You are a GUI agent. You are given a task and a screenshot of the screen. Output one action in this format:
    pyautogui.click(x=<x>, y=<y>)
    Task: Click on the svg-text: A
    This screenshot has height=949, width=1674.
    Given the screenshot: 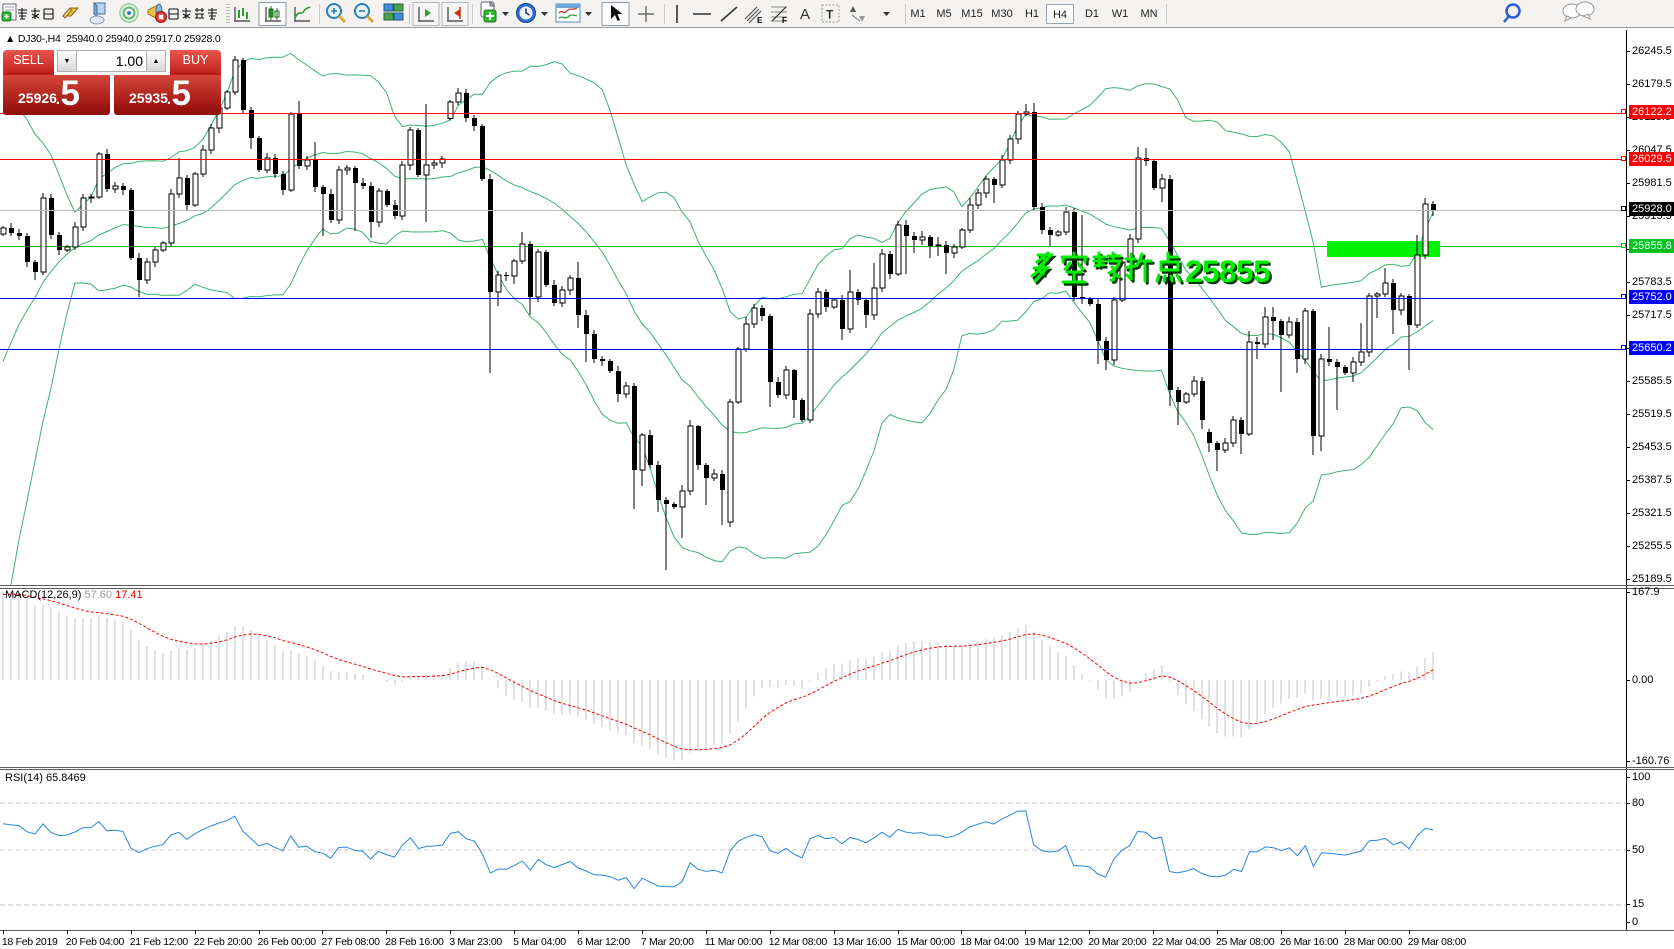 What is the action you would take?
    pyautogui.click(x=805, y=14)
    